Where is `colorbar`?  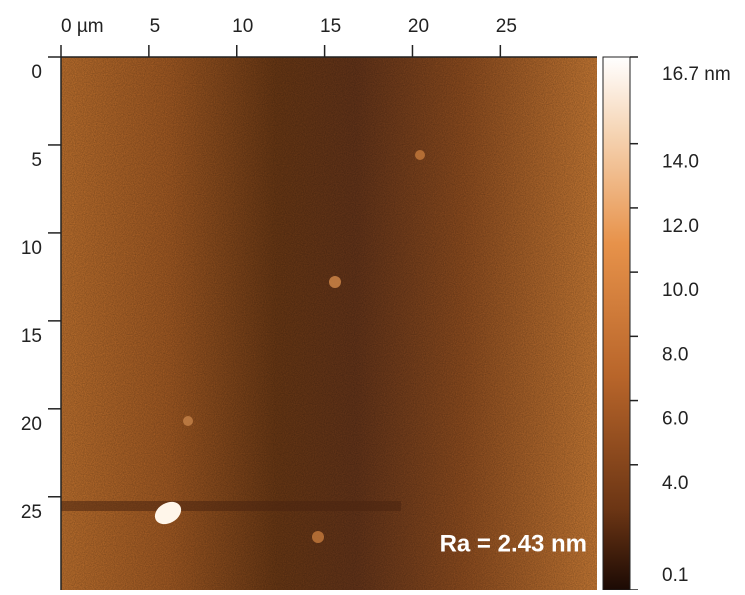 colorbar is located at coordinates (616, 323).